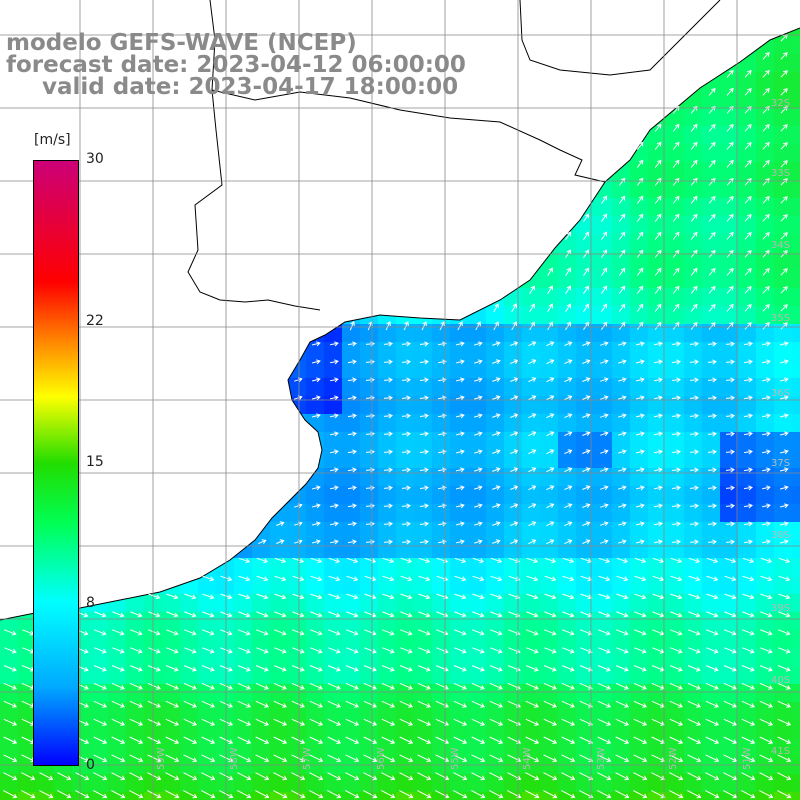 This screenshot has height=800, width=800. I want to click on map-title-valid-date: valid date: 2023-04-17 18:00:00, so click(250, 87).